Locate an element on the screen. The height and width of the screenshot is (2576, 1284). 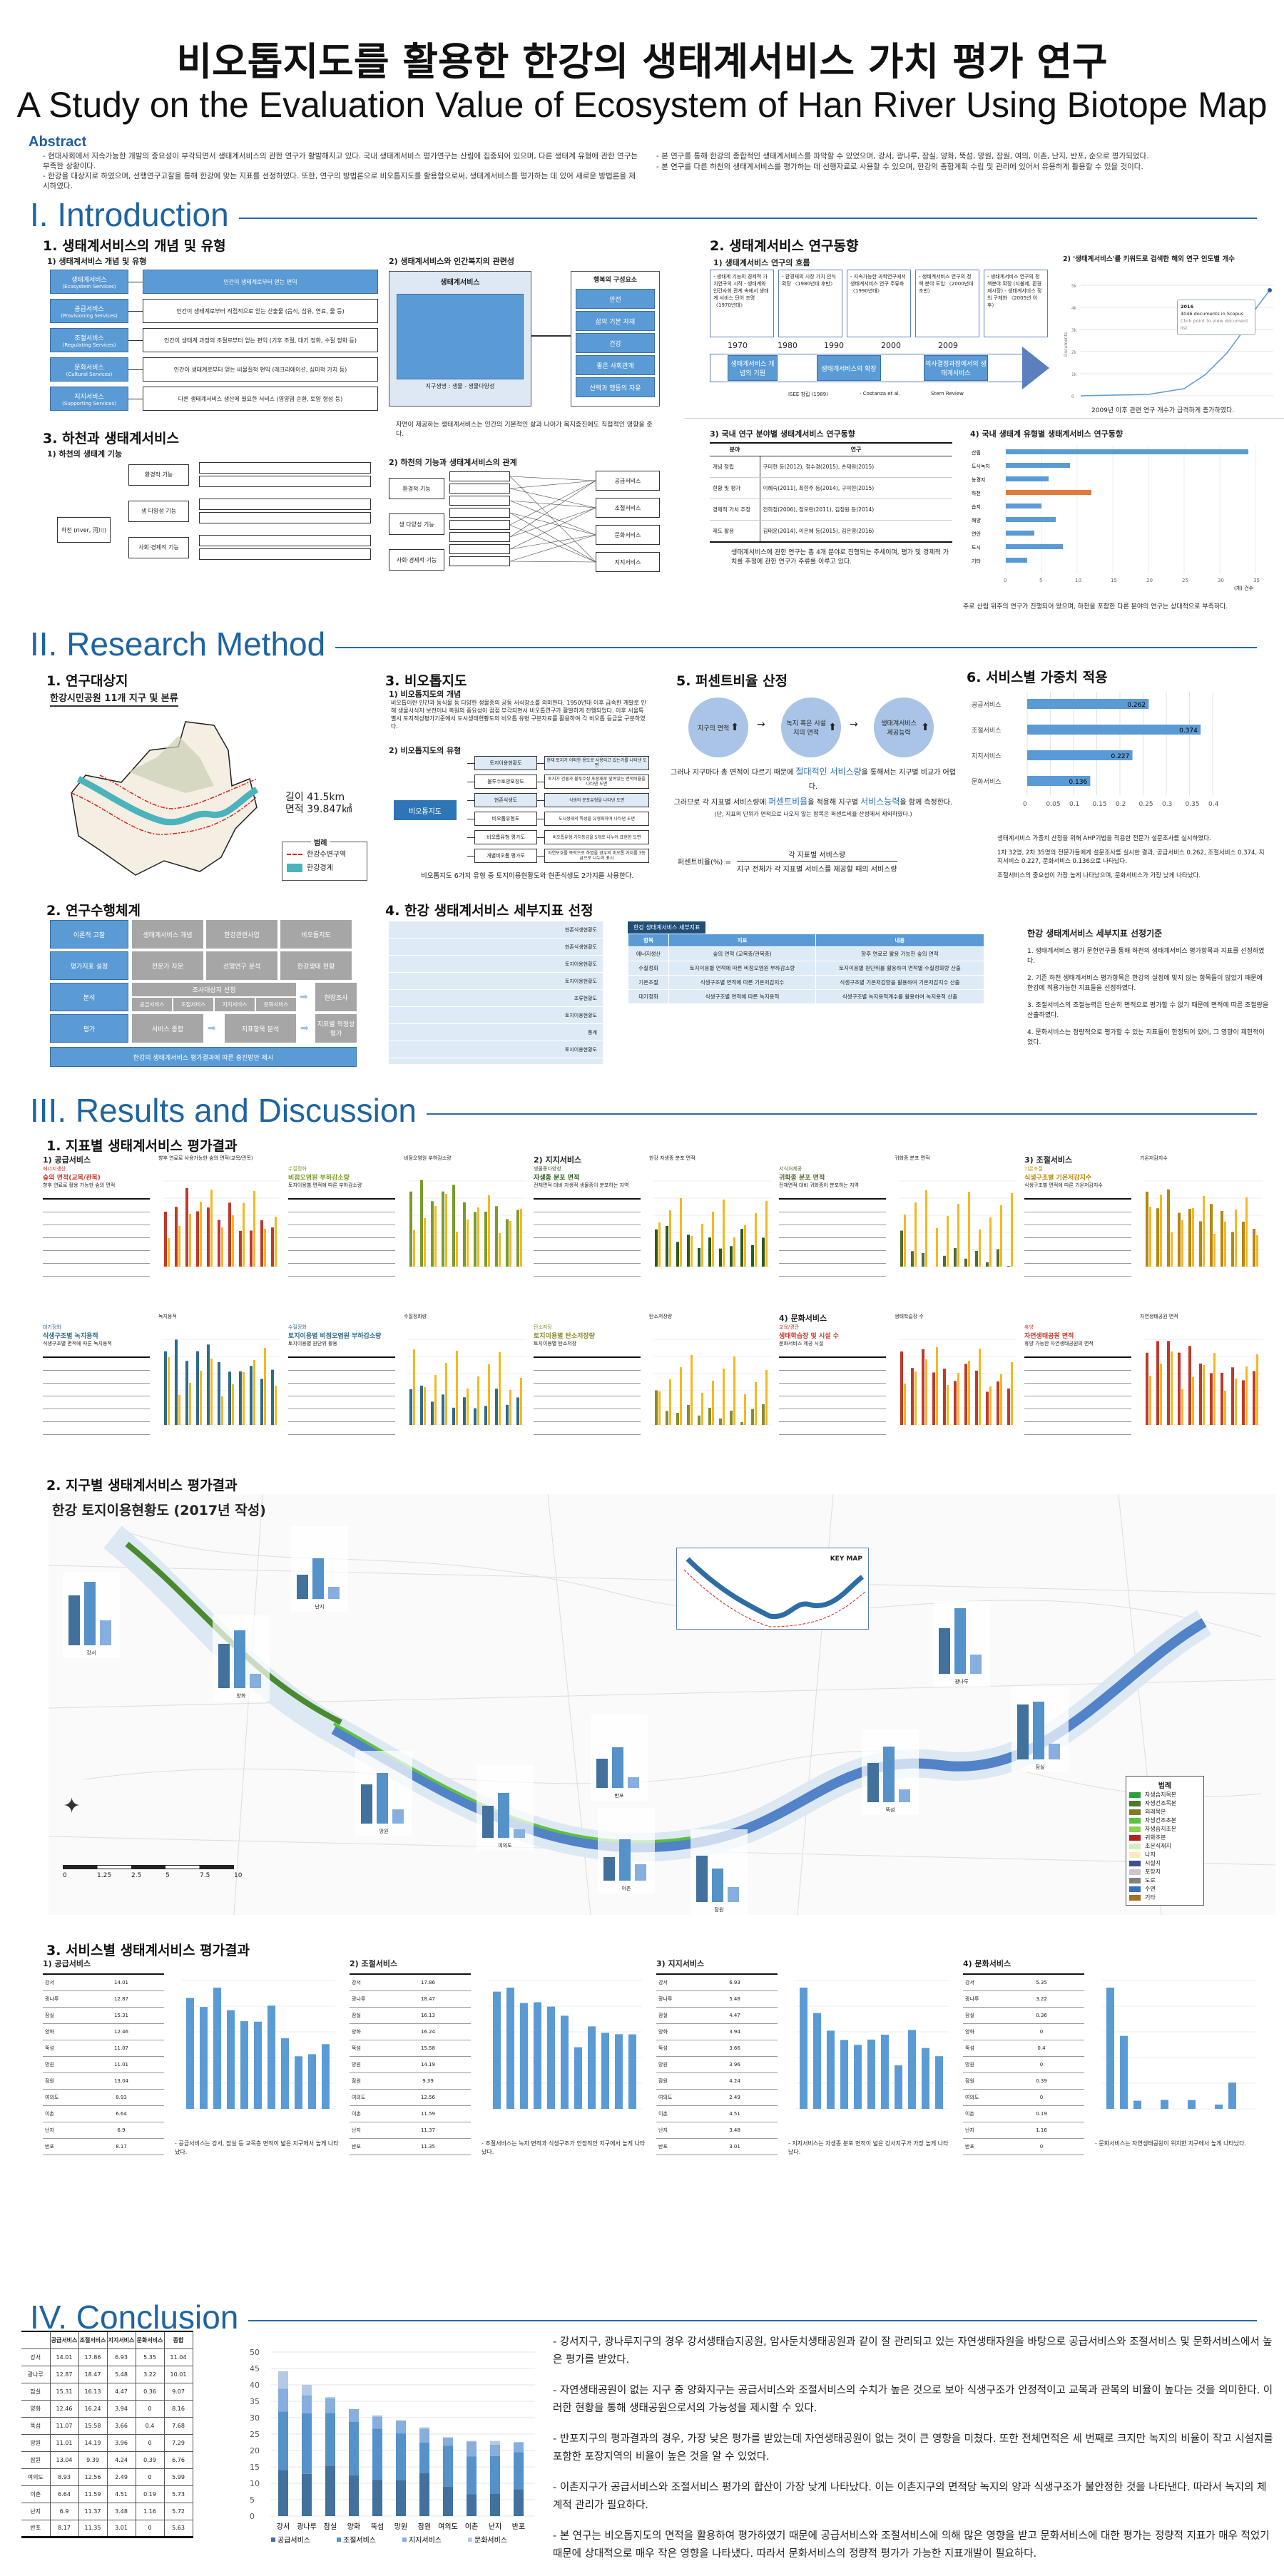
table-row: 반포 0 is located at coordinates (1023, 2146).